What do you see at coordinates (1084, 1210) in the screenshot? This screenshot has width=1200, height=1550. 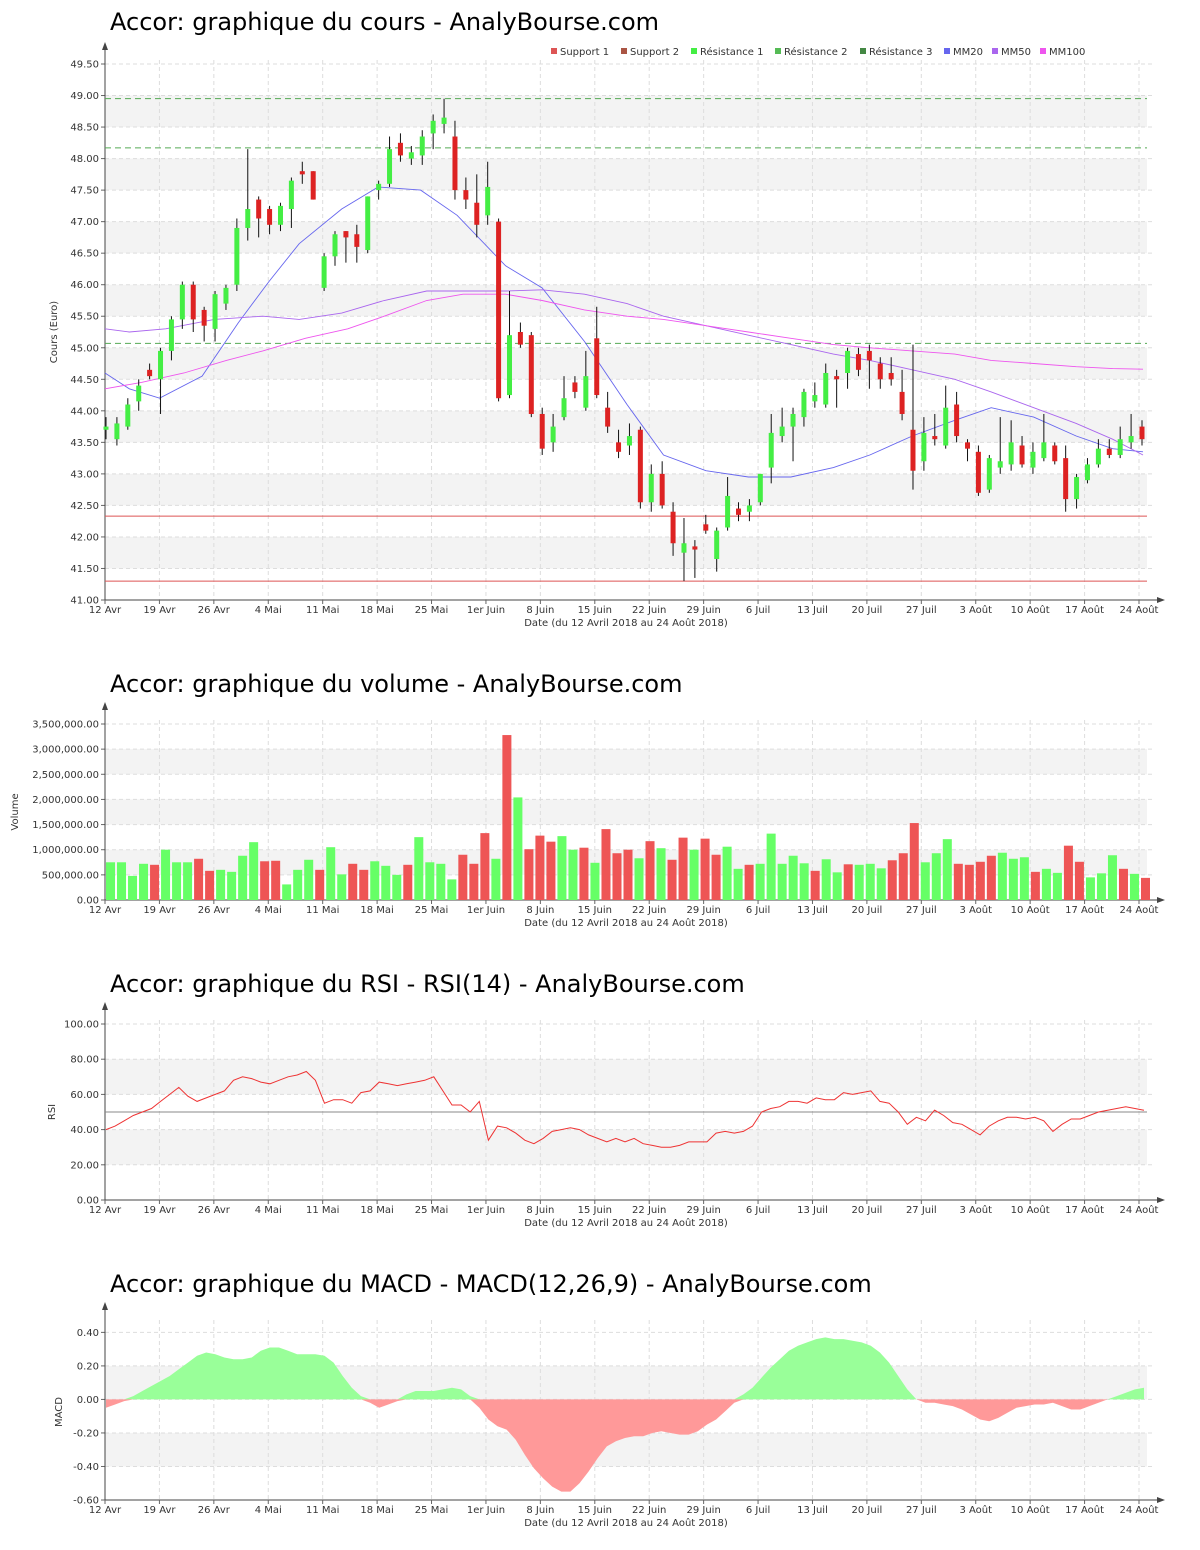 I see `x-tick-label: 17 Août` at bounding box center [1084, 1210].